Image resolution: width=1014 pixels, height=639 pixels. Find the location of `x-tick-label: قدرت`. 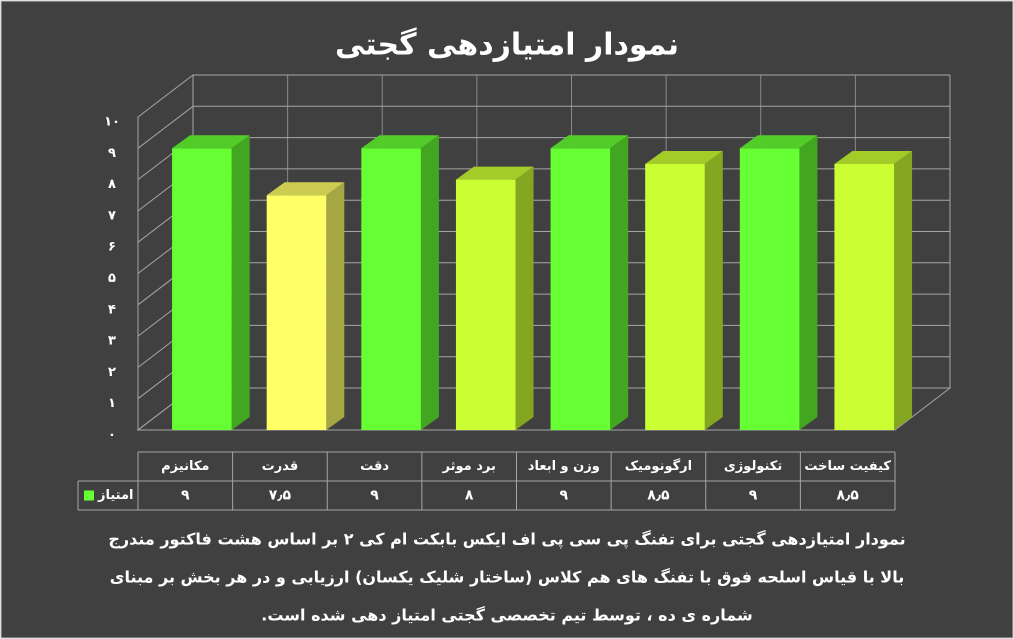

x-tick-label: قدرت is located at coordinates (280, 466).